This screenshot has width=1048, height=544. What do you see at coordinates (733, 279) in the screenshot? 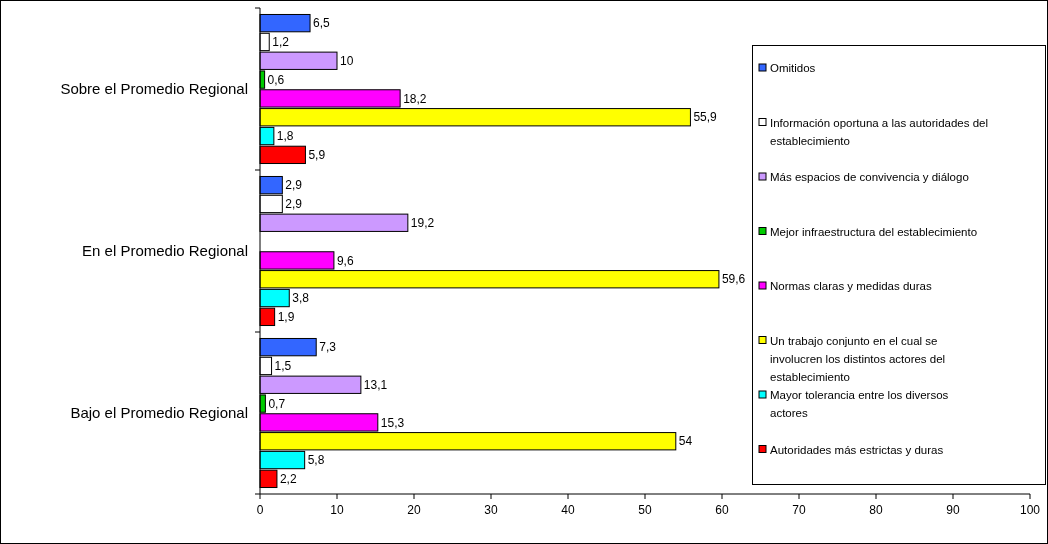
I see `data-label: 59,6` at bounding box center [733, 279].